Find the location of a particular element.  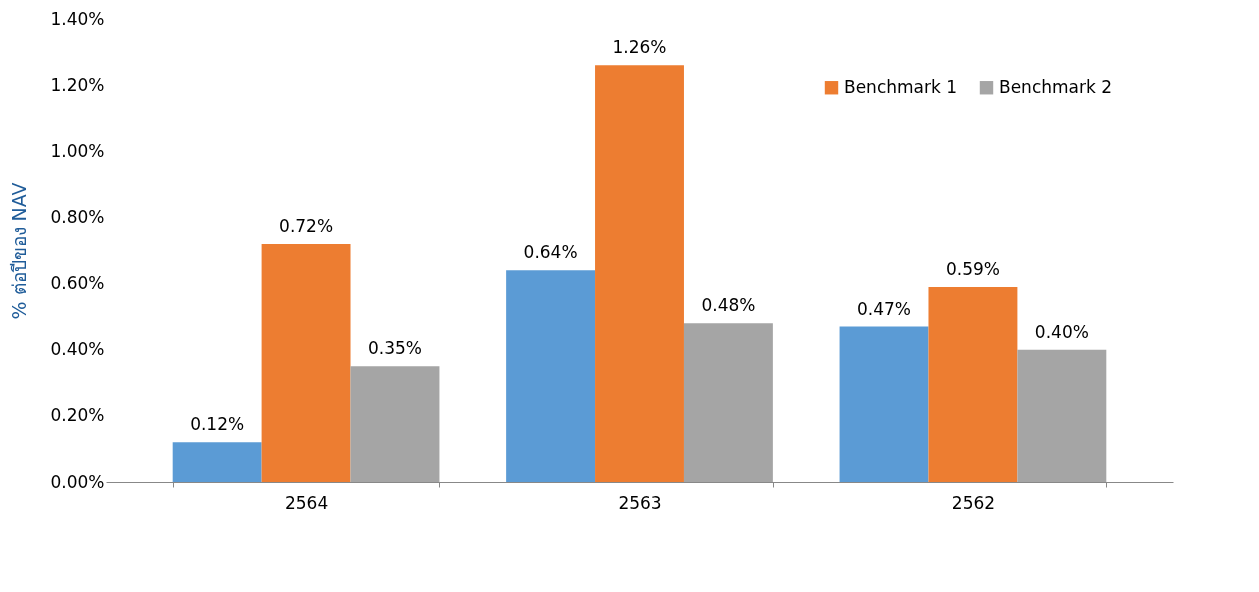

data-label: 0.40% is located at coordinates (1061, 331).